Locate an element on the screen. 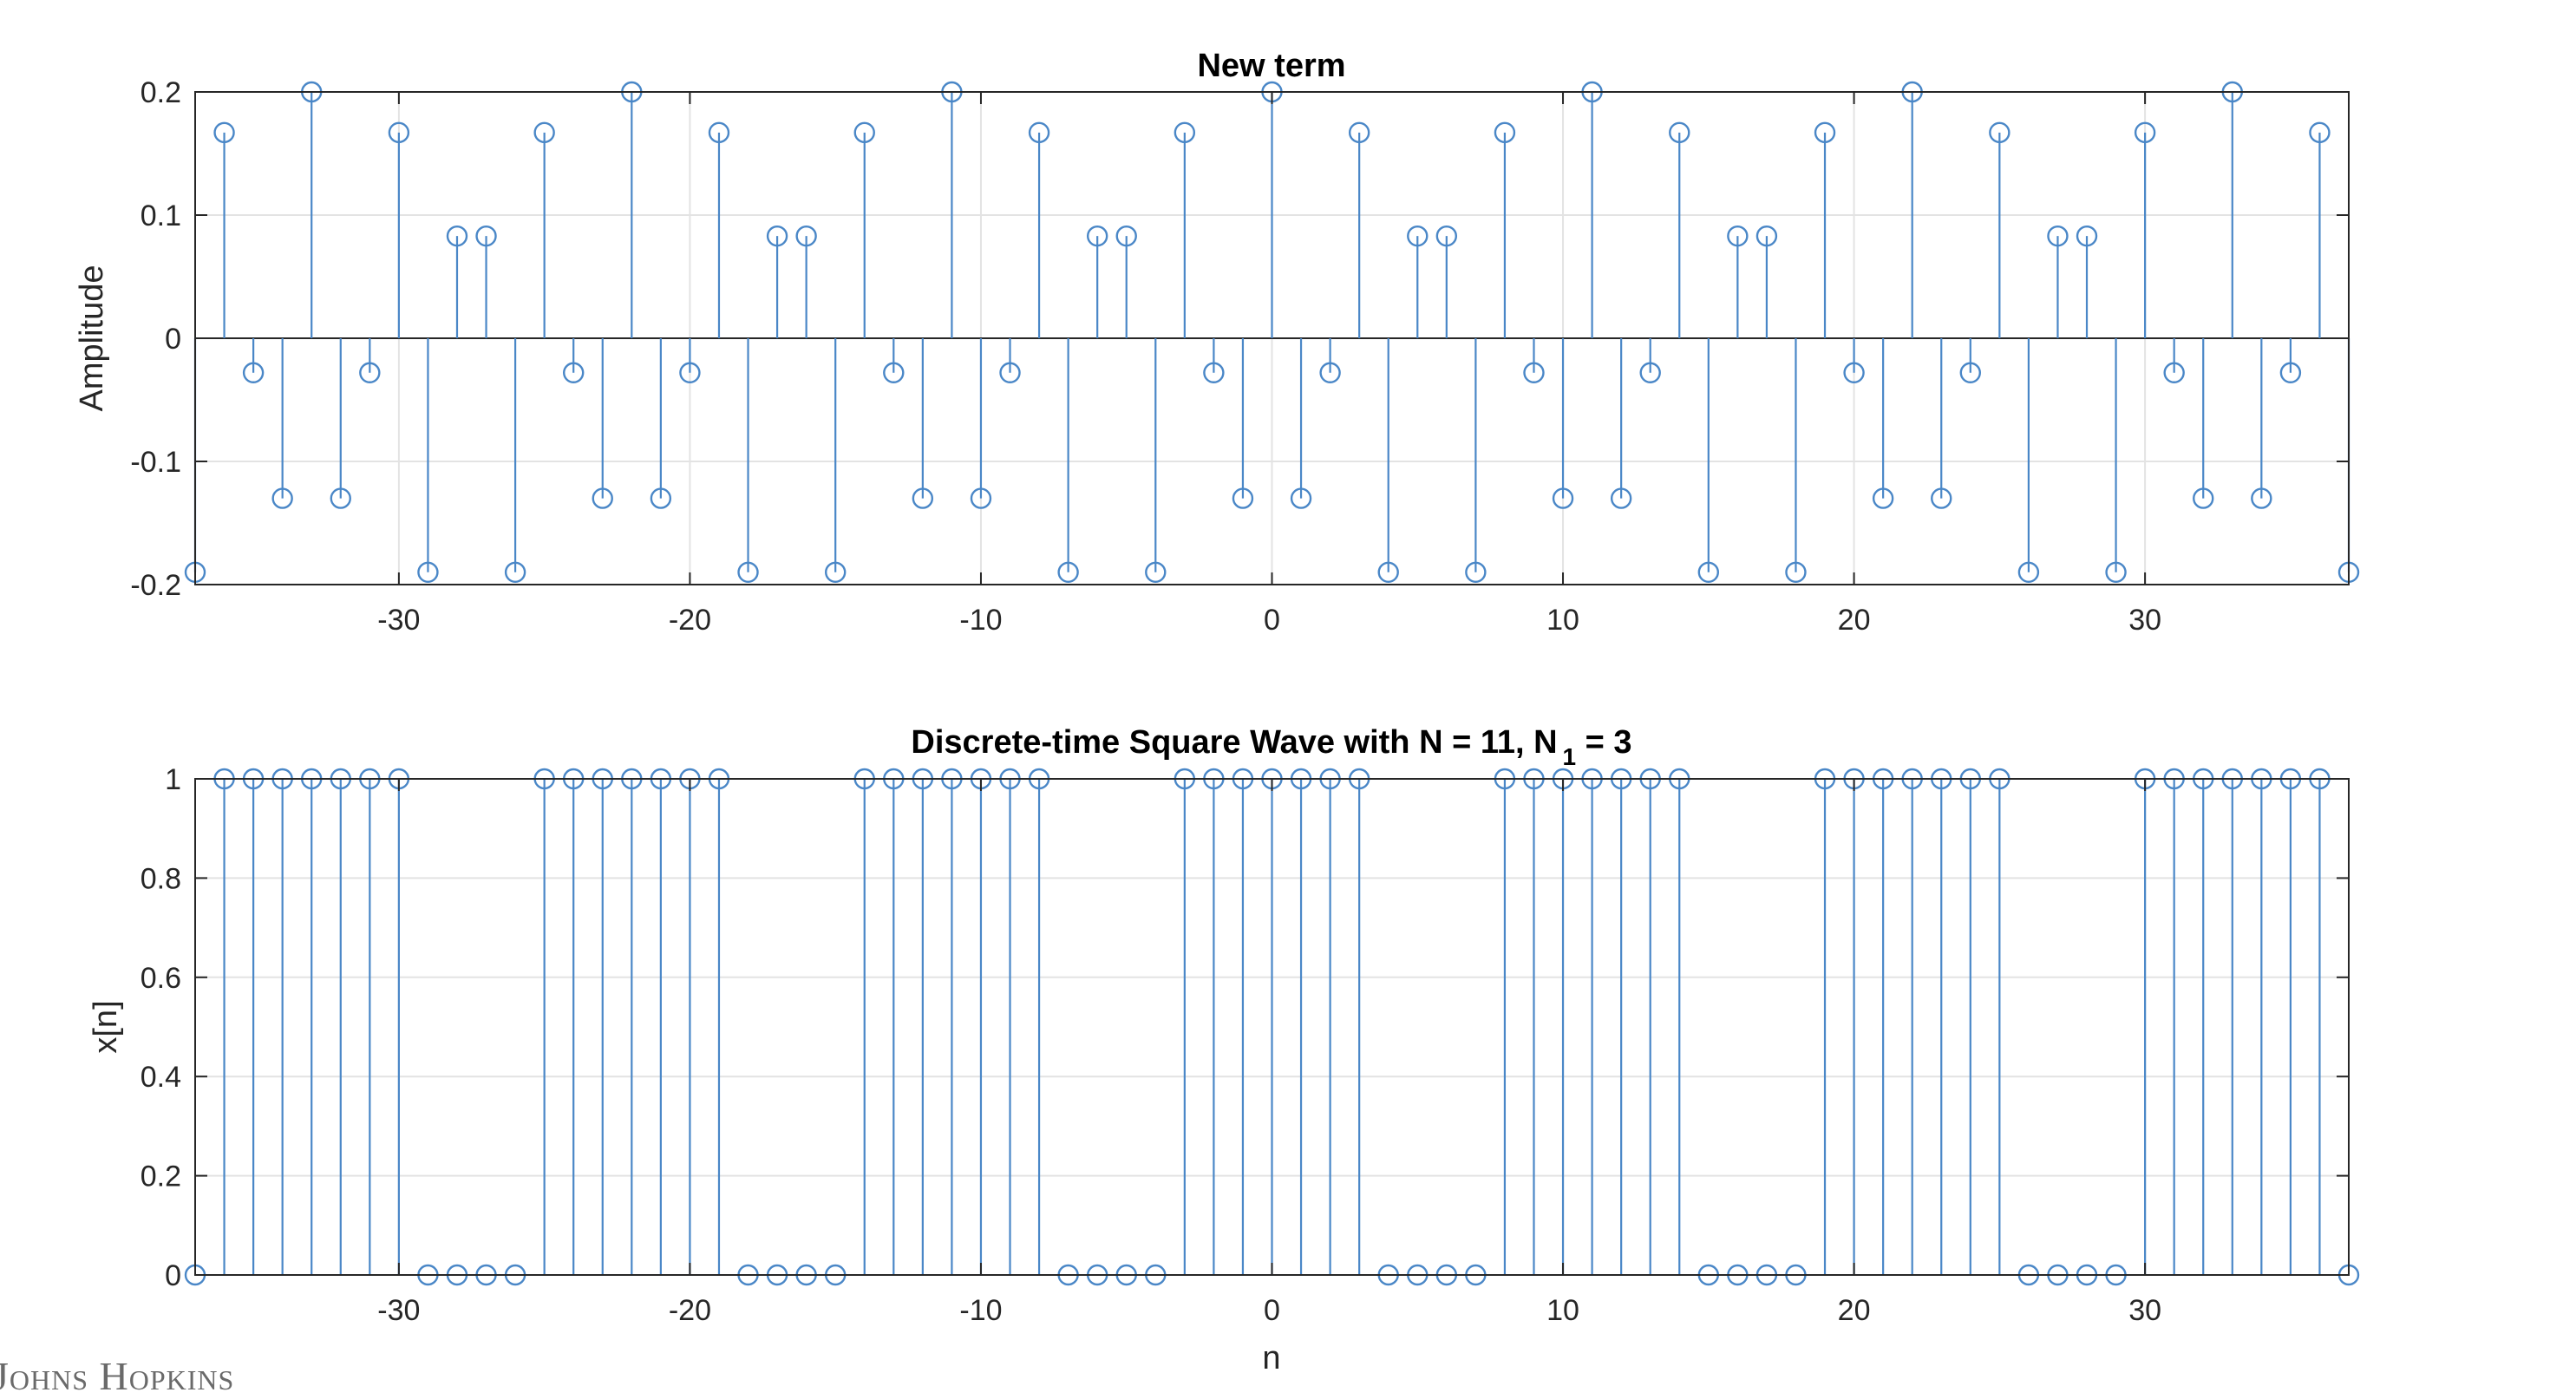 Image resolution: width=2576 pixels, height=1399 pixels. bottom-x-tick-label: -20 is located at coordinates (690, 1310).